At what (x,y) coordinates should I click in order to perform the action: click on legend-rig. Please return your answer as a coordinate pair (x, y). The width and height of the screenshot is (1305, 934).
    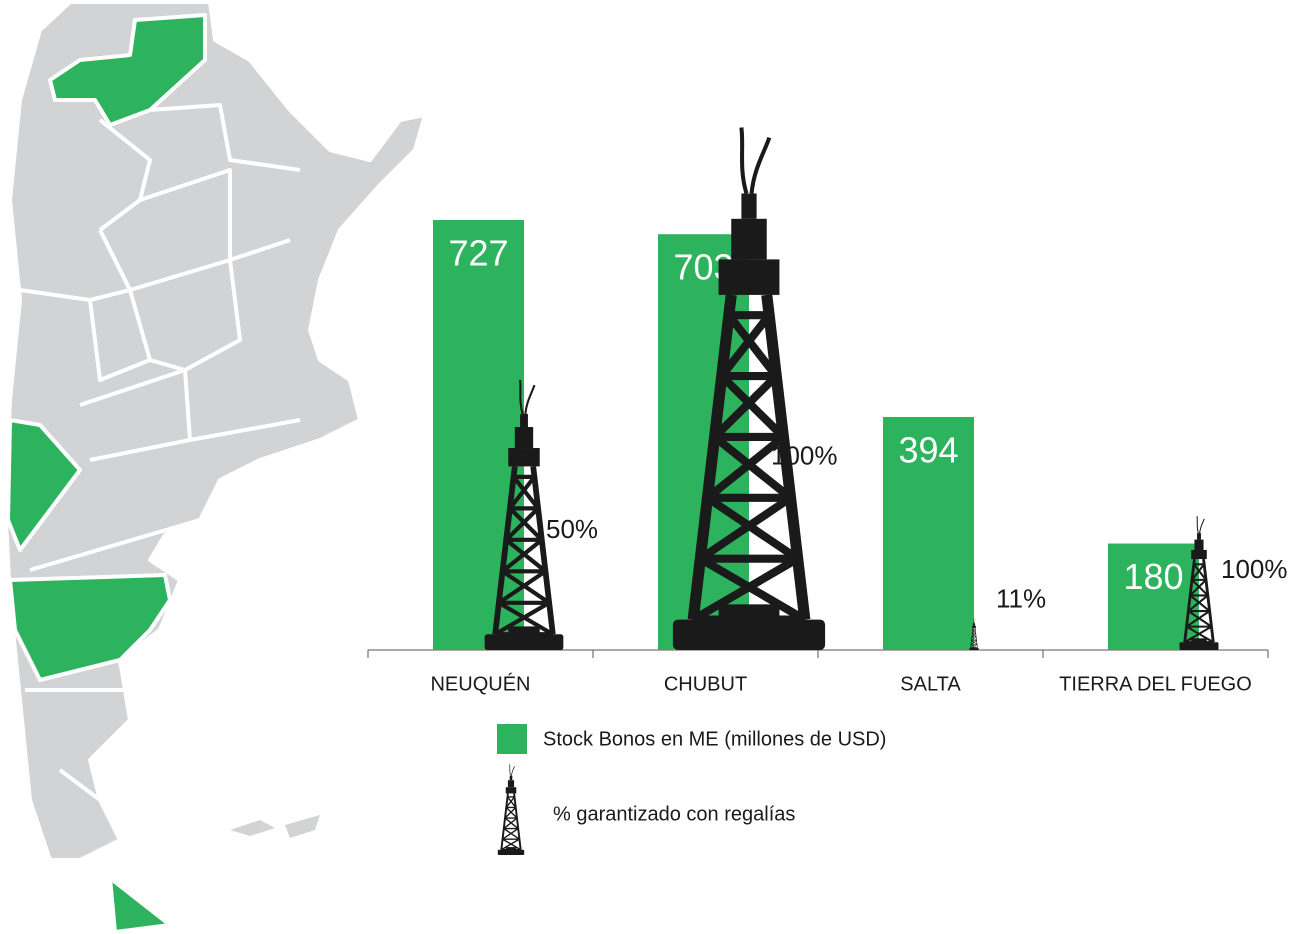
    Looking at the image, I should click on (511, 809).